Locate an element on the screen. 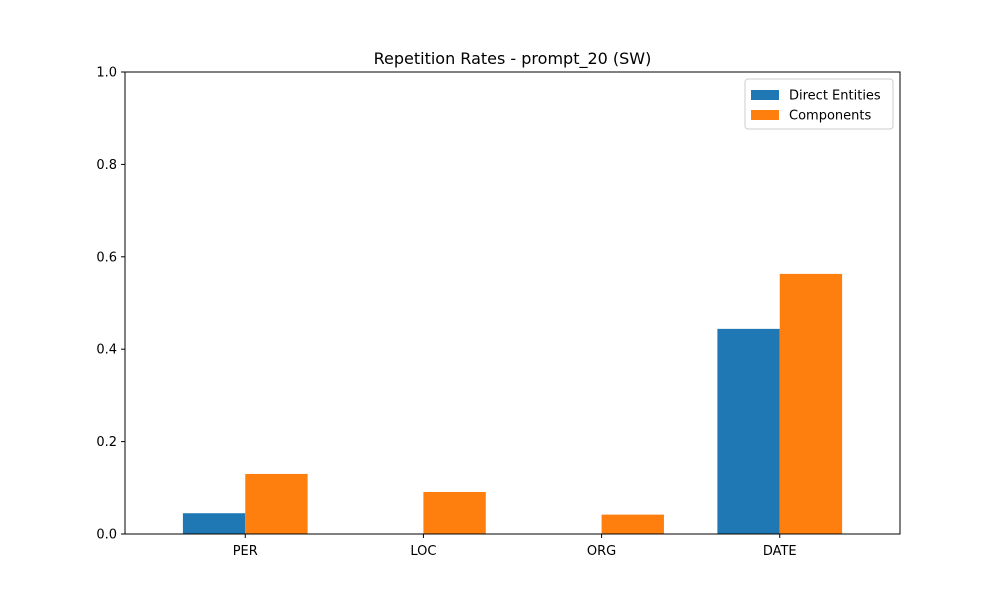 This screenshot has height=600, width=1000. x-axis: PER LOC ORG DATE is located at coordinates (515, 546).